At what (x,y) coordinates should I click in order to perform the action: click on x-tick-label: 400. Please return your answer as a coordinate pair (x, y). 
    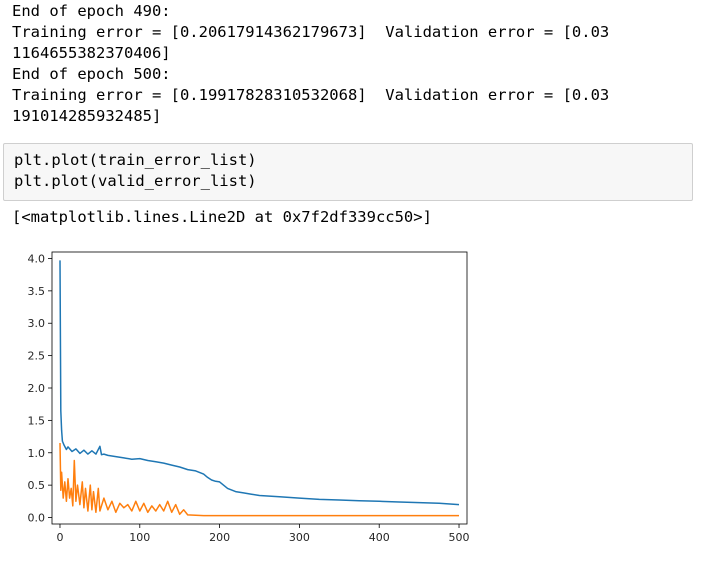
    Looking at the image, I should click on (379, 537).